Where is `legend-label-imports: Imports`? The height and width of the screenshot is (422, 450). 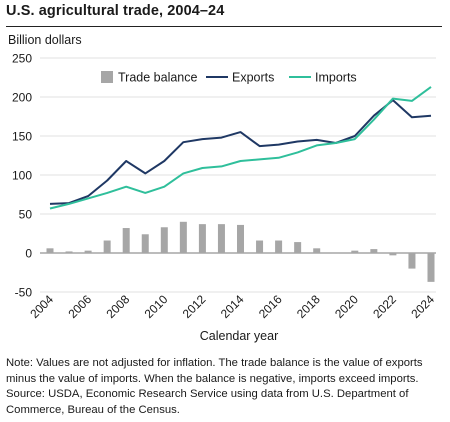 legend-label-imports: Imports is located at coordinates (336, 78).